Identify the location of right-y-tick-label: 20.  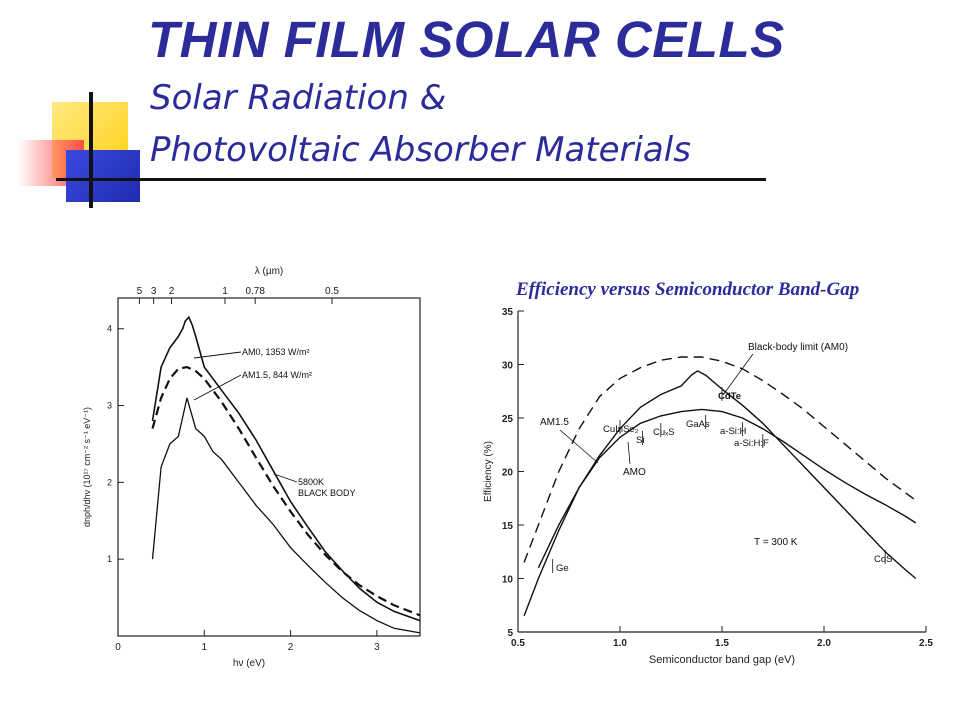
(508, 473).